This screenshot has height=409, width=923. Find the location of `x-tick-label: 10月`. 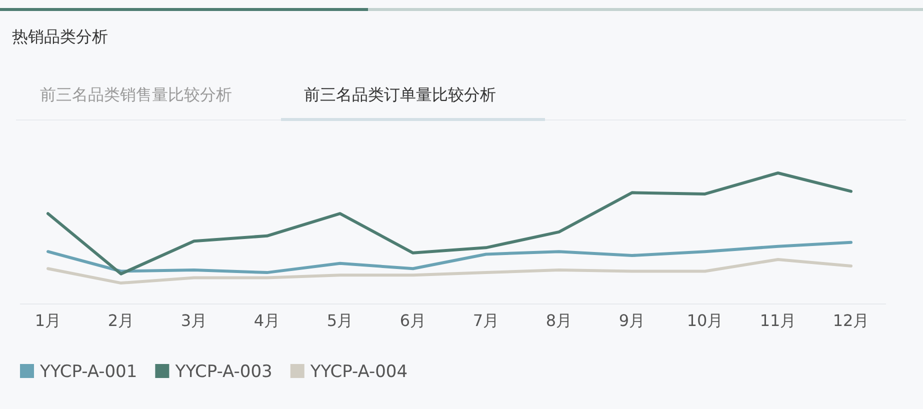

x-tick-label: 10月 is located at coordinates (705, 320).